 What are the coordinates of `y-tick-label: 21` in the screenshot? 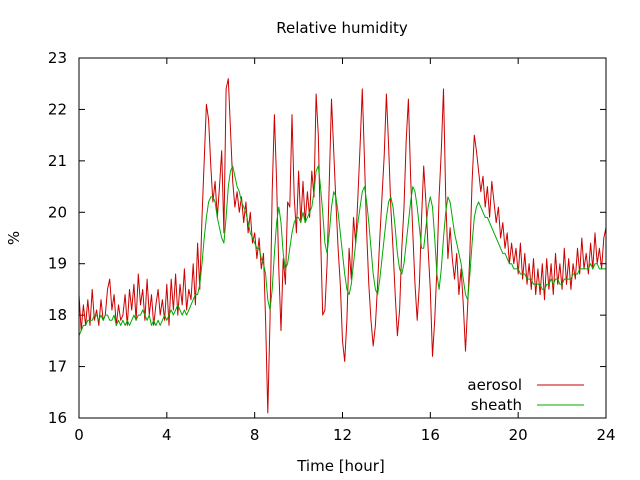 It's located at (57, 161).